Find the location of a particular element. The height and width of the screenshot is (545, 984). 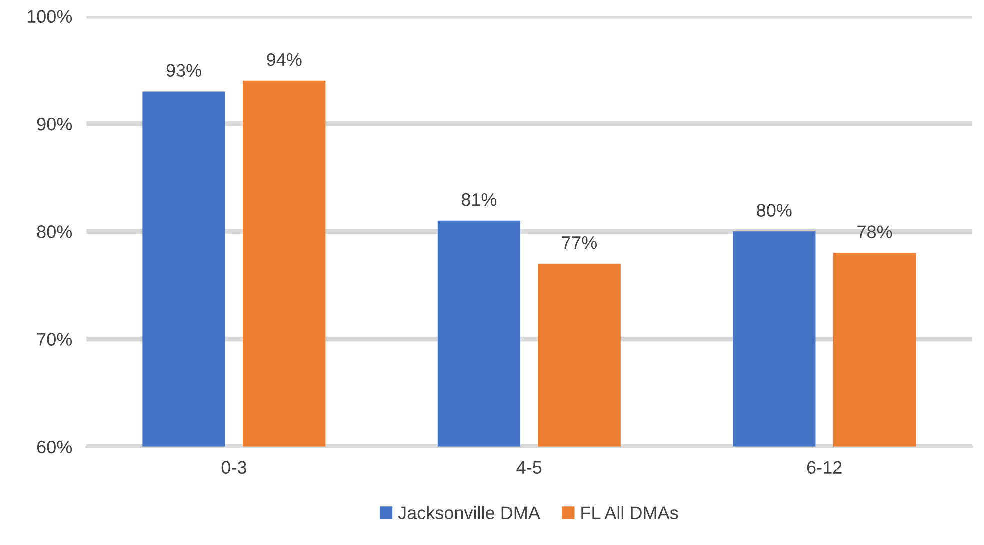

data-label: 81% is located at coordinates (479, 199).